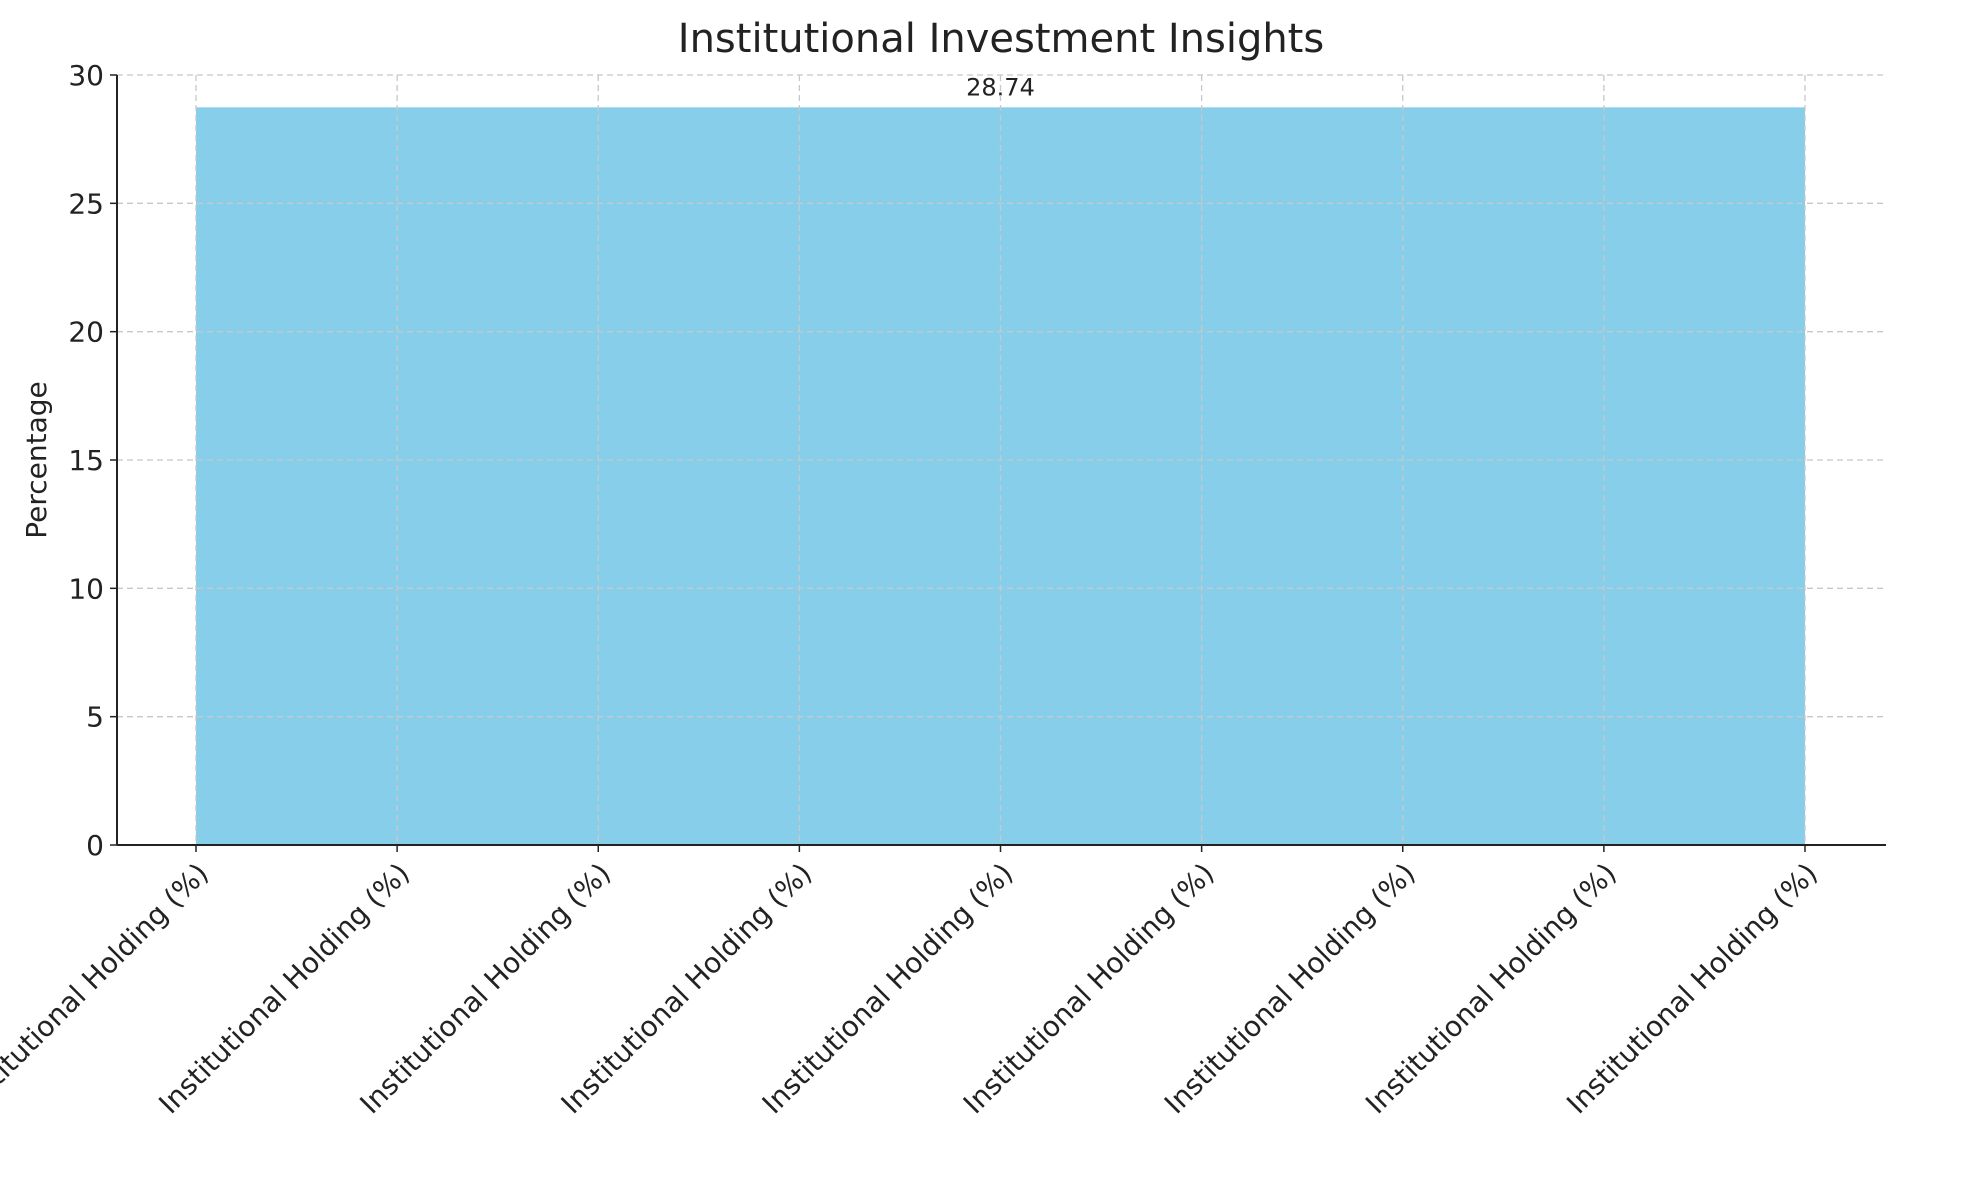 The height and width of the screenshot is (1180, 1970). Describe the element at coordinates (86, 75) in the screenshot. I see `y-tick-label: 30` at that location.